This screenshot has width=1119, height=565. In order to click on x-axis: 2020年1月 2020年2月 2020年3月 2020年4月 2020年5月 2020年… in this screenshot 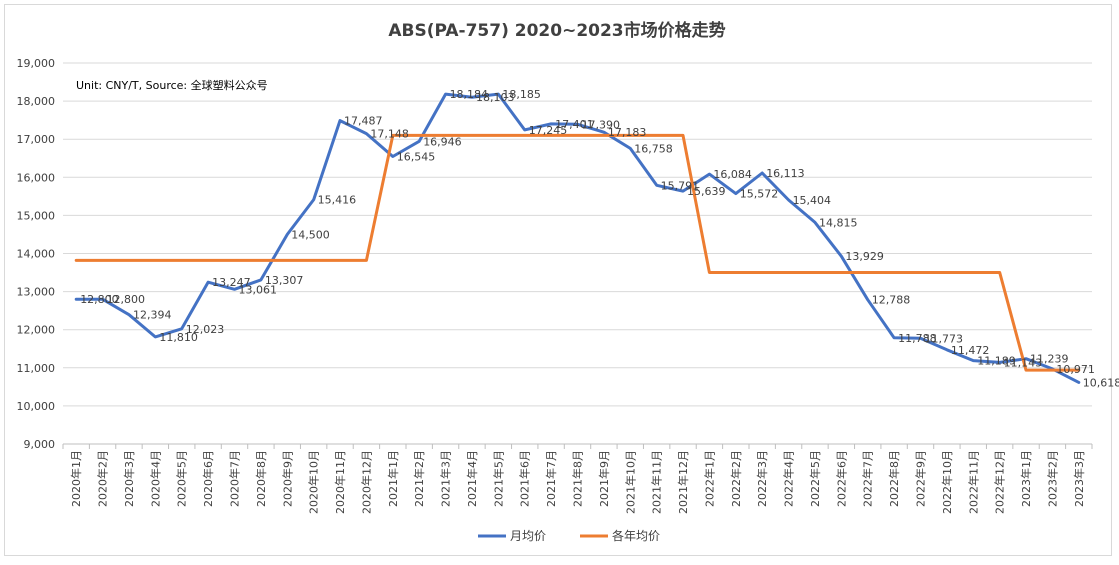, I will do `click(577, 479)`.